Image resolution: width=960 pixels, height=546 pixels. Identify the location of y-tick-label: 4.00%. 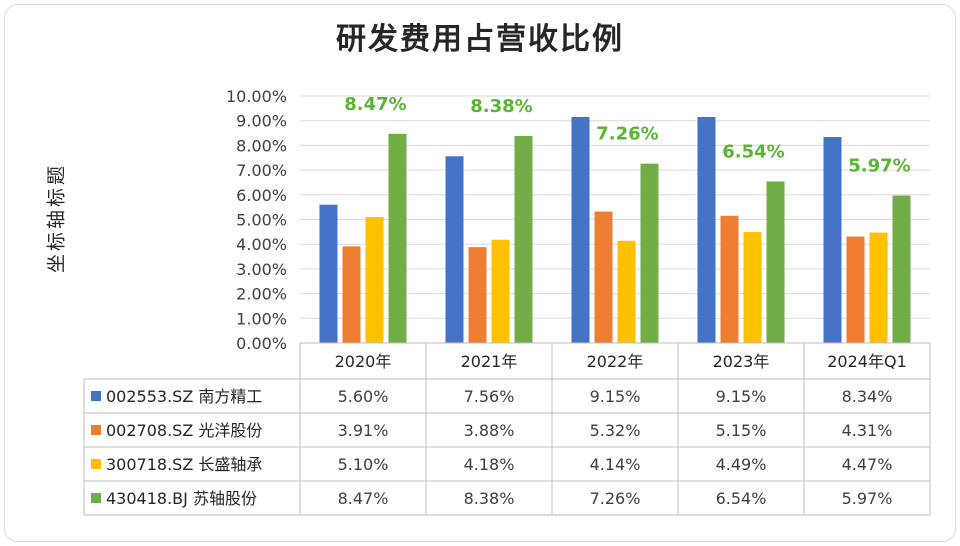
(261, 244).